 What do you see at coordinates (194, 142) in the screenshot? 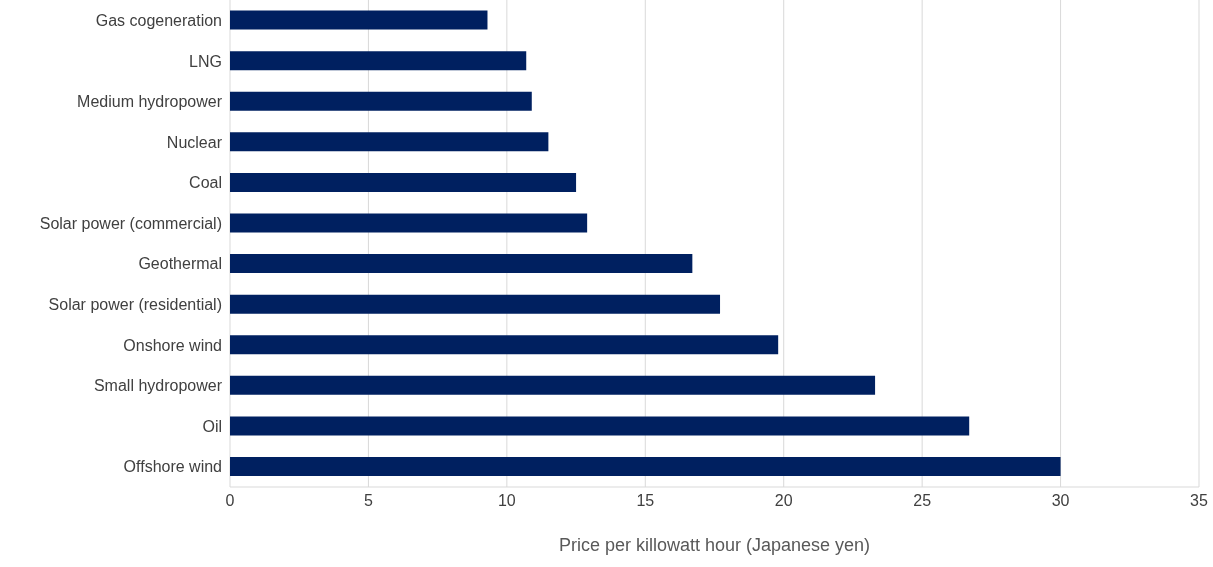
I see `y-tick-label: Nuclear` at bounding box center [194, 142].